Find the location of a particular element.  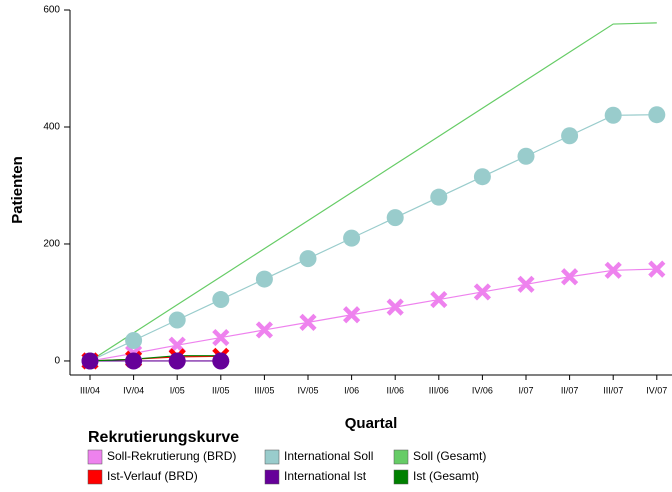

x-tick-label: II/06 is located at coordinates (395, 390).